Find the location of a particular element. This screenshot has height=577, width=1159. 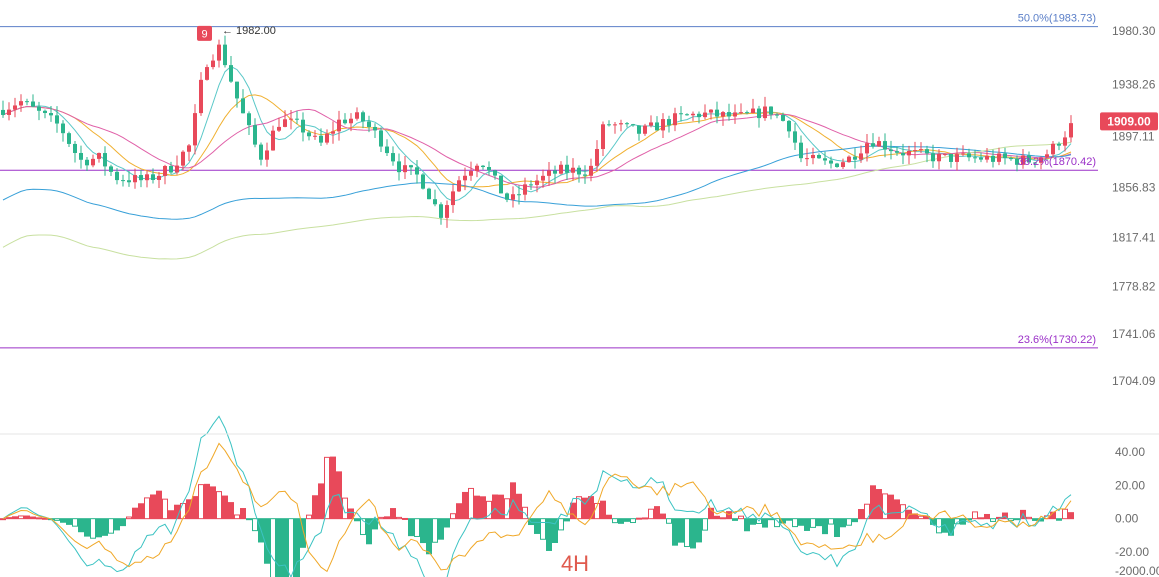

indicator-tick-label: 0.00 is located at coordinates (1127, 519).